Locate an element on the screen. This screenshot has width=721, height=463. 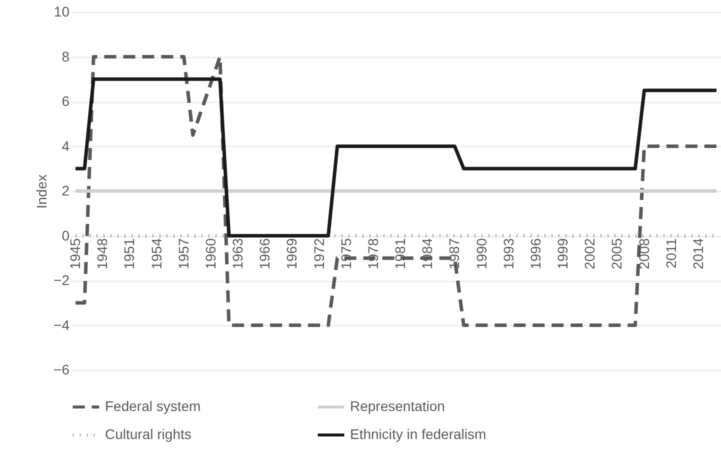
x-tick-label: 2014 is located at coordinates (698, 254).